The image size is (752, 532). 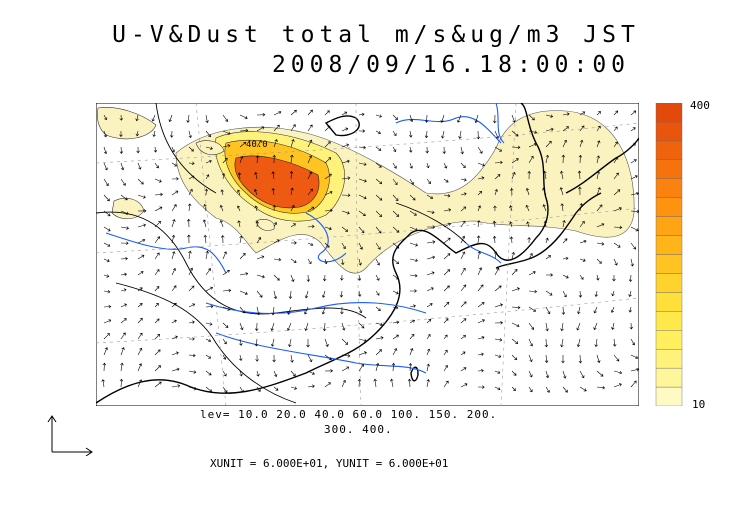 I want to click on colorbar-max-label: 400, so click(x=700, y=105).